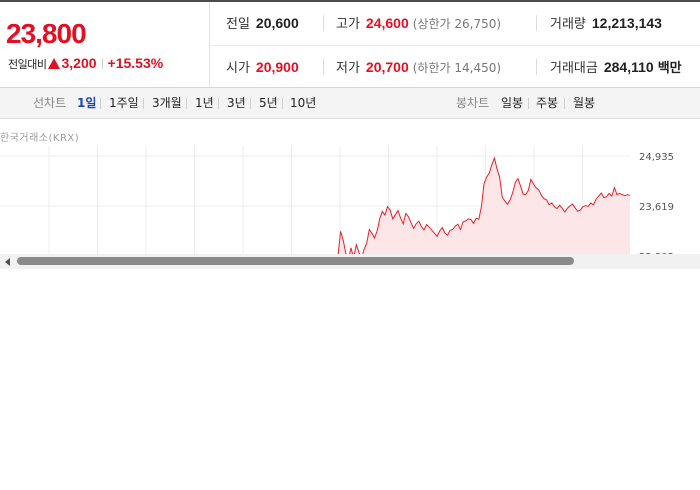 This screenshot has width=700, height=490. I want to click on period-tab-1d: 1일, so click(87, 103).